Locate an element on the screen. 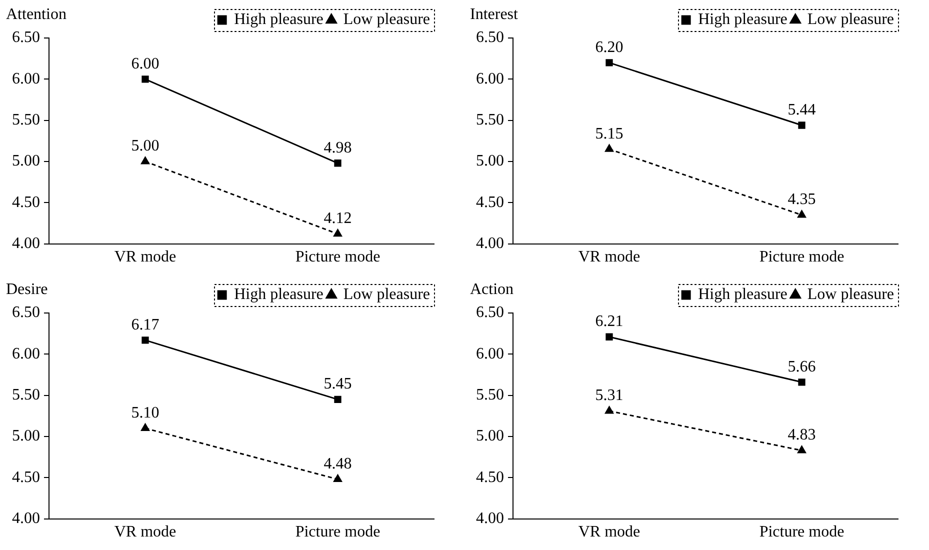 Image resolution: width=929 pixels, height=550 pixels. data-label: 5.66 is located at coordinates (802, 367).